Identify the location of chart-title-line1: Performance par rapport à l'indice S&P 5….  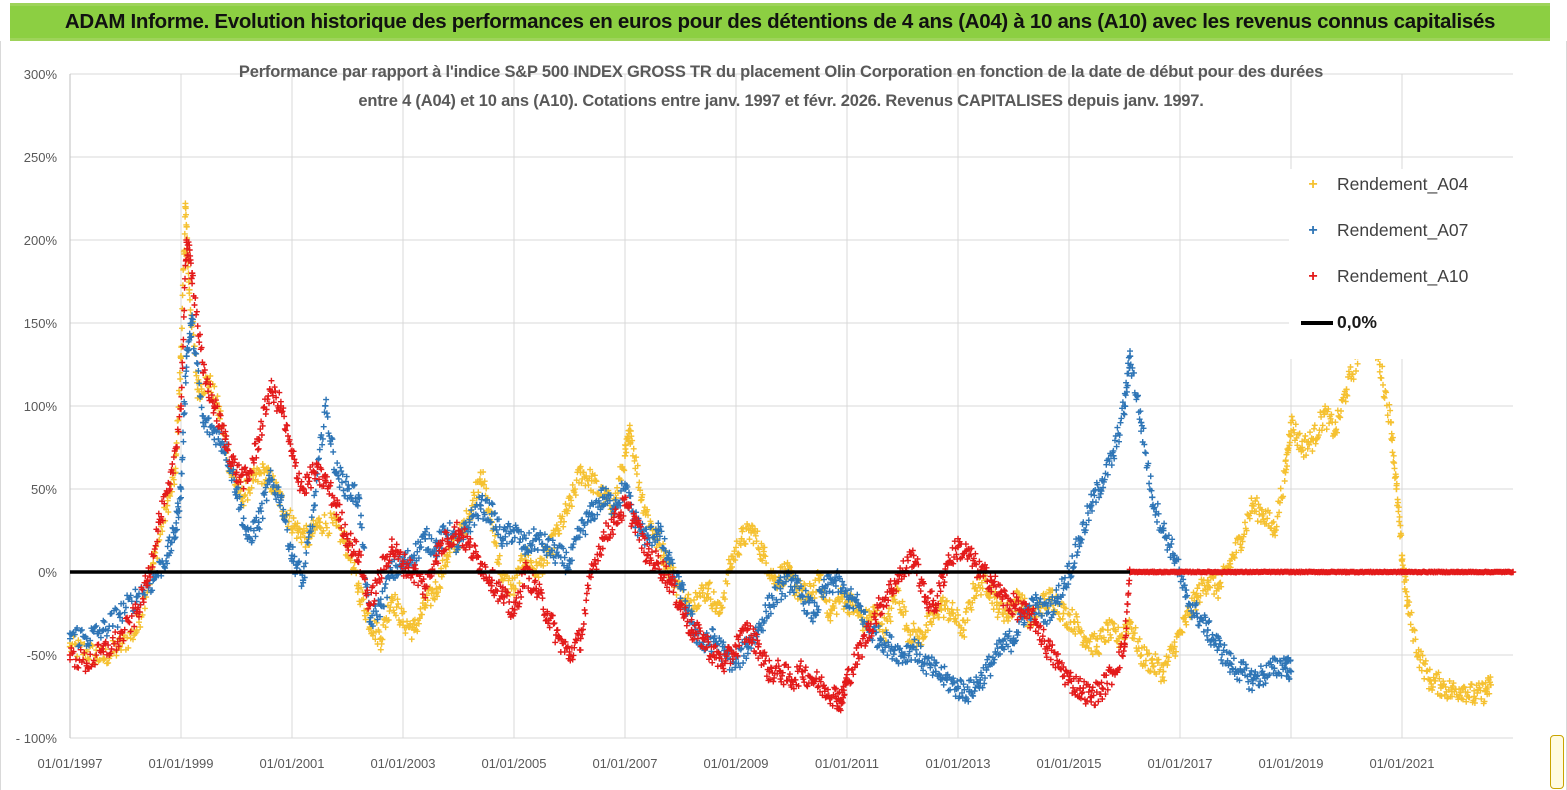
(781, 72).